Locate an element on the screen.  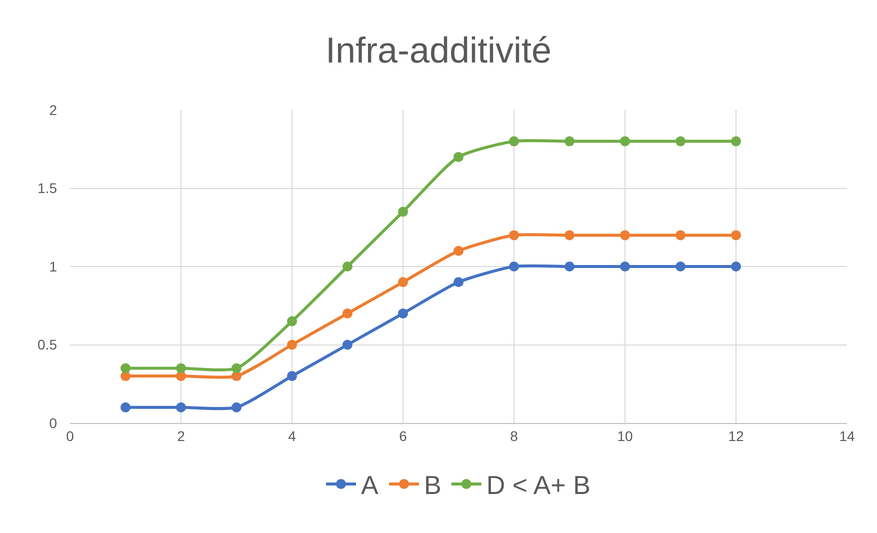
legend-label: D < A+ B is located at coordinates (538, 485).